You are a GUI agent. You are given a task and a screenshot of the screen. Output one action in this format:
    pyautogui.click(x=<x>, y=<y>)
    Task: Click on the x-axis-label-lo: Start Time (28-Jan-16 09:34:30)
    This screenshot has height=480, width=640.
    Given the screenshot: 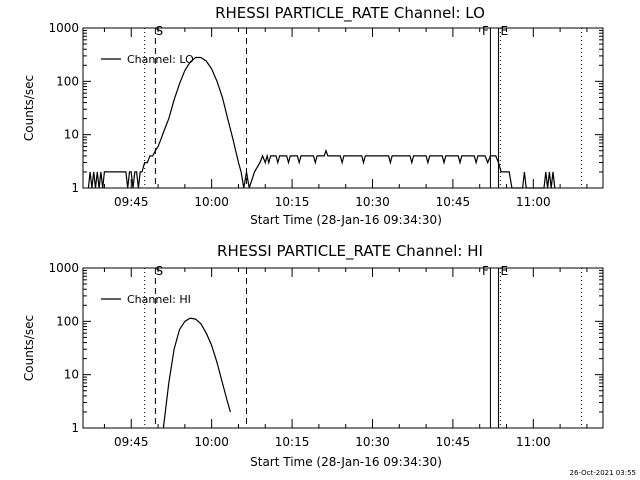 What is the action you would take?
    pyautogui.click(x=346, y=220)
    